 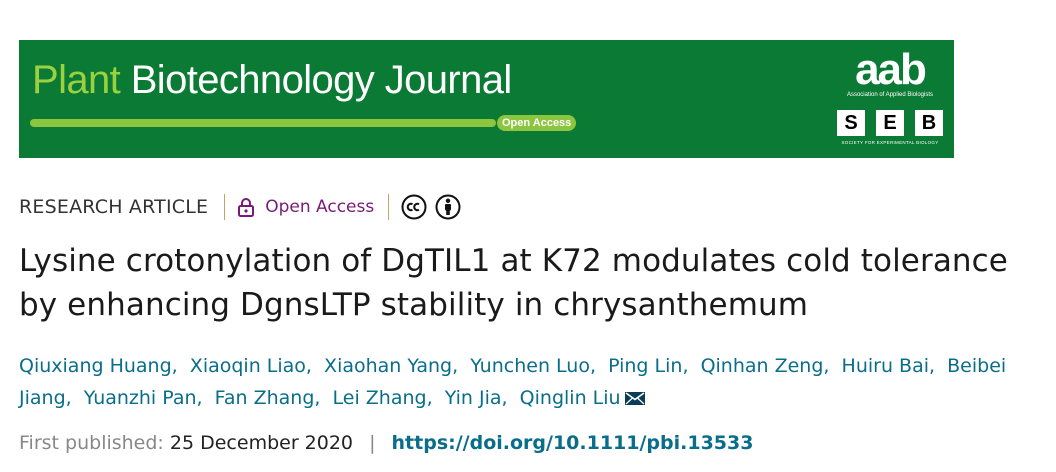 What do you see at coordinates (388, 366) in the screenshot?
I see `author-link: Xiaohan Yang` at bounding box center [388, 366].